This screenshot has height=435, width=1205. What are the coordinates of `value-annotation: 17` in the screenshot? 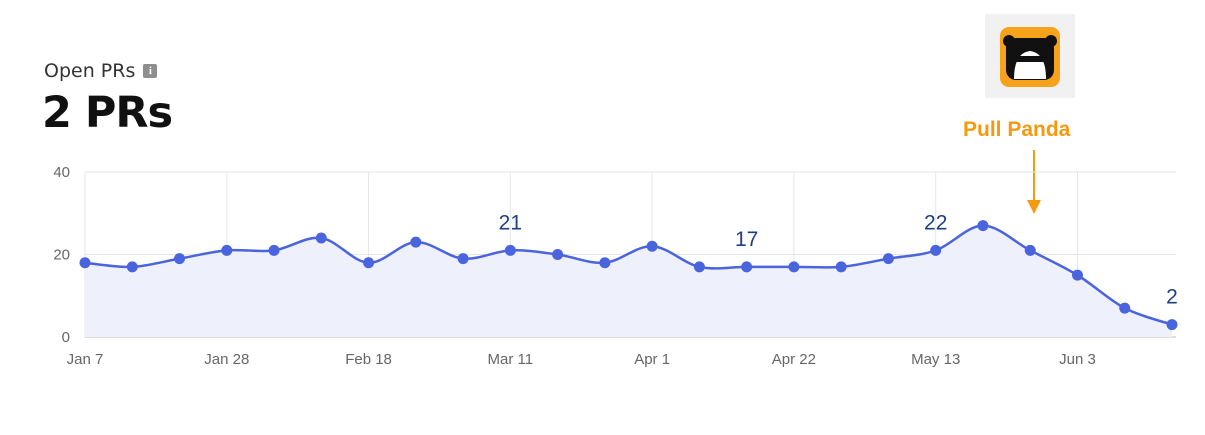 It's located at (746, 239).